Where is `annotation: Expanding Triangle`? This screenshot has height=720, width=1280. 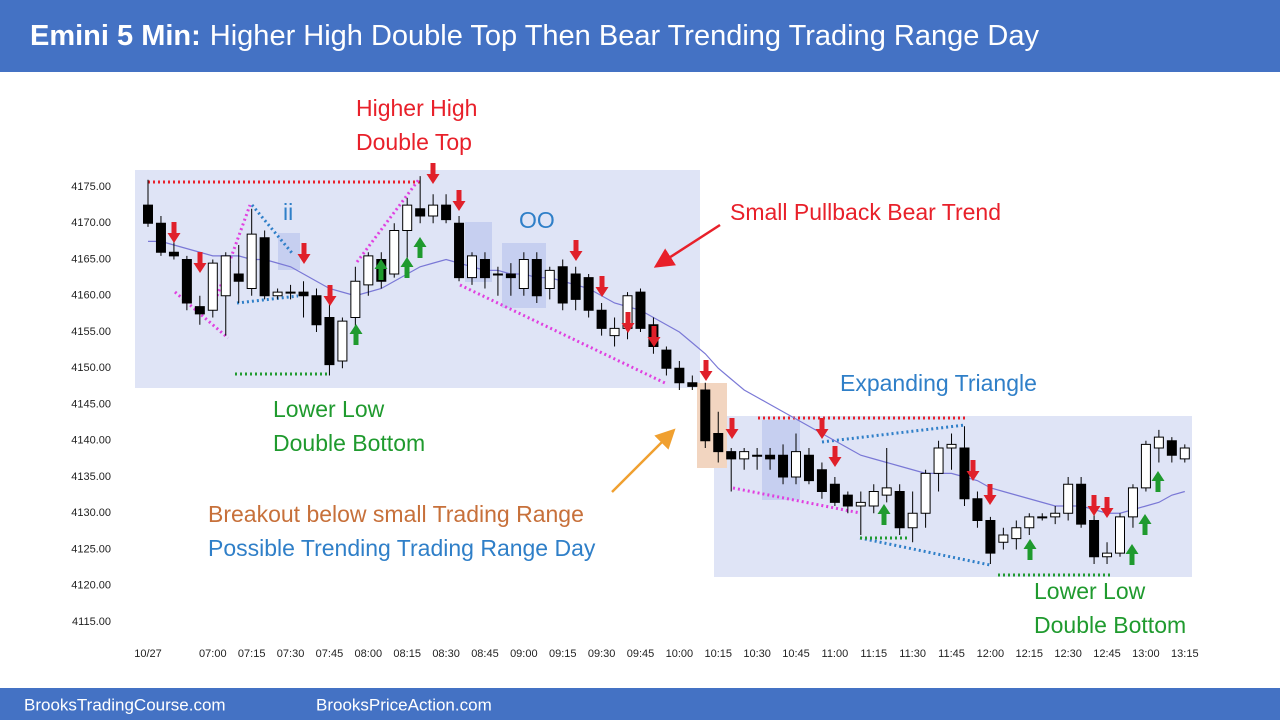
annotation: Expanding Triangle is located at coordinates (938, 383).